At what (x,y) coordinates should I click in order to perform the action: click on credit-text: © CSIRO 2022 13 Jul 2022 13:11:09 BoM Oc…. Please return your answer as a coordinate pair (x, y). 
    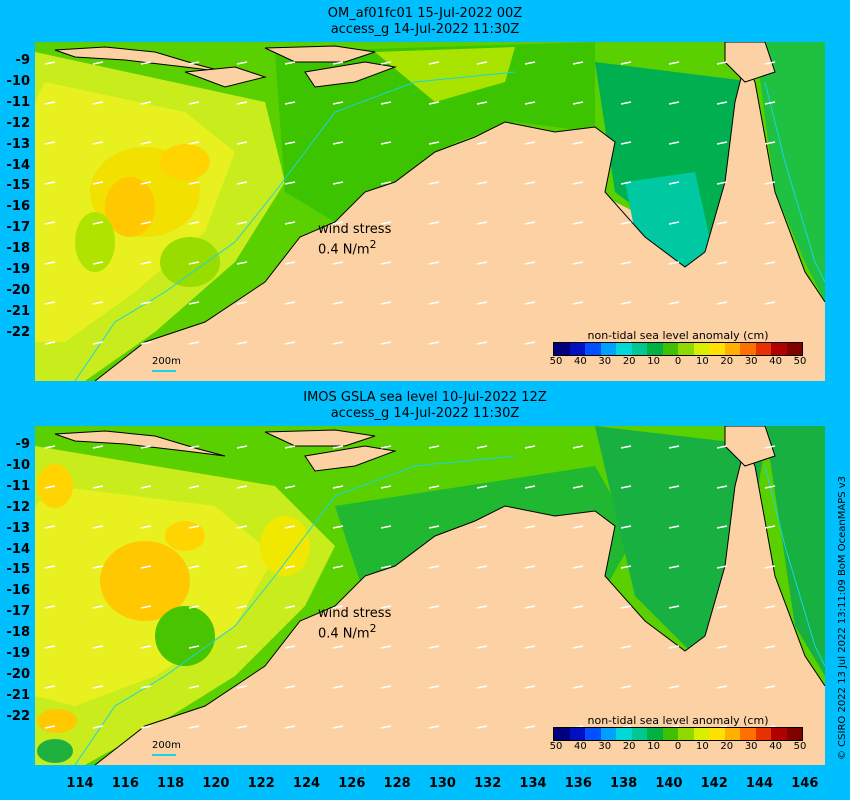
    Looking at the image, I should click on (842, 617).